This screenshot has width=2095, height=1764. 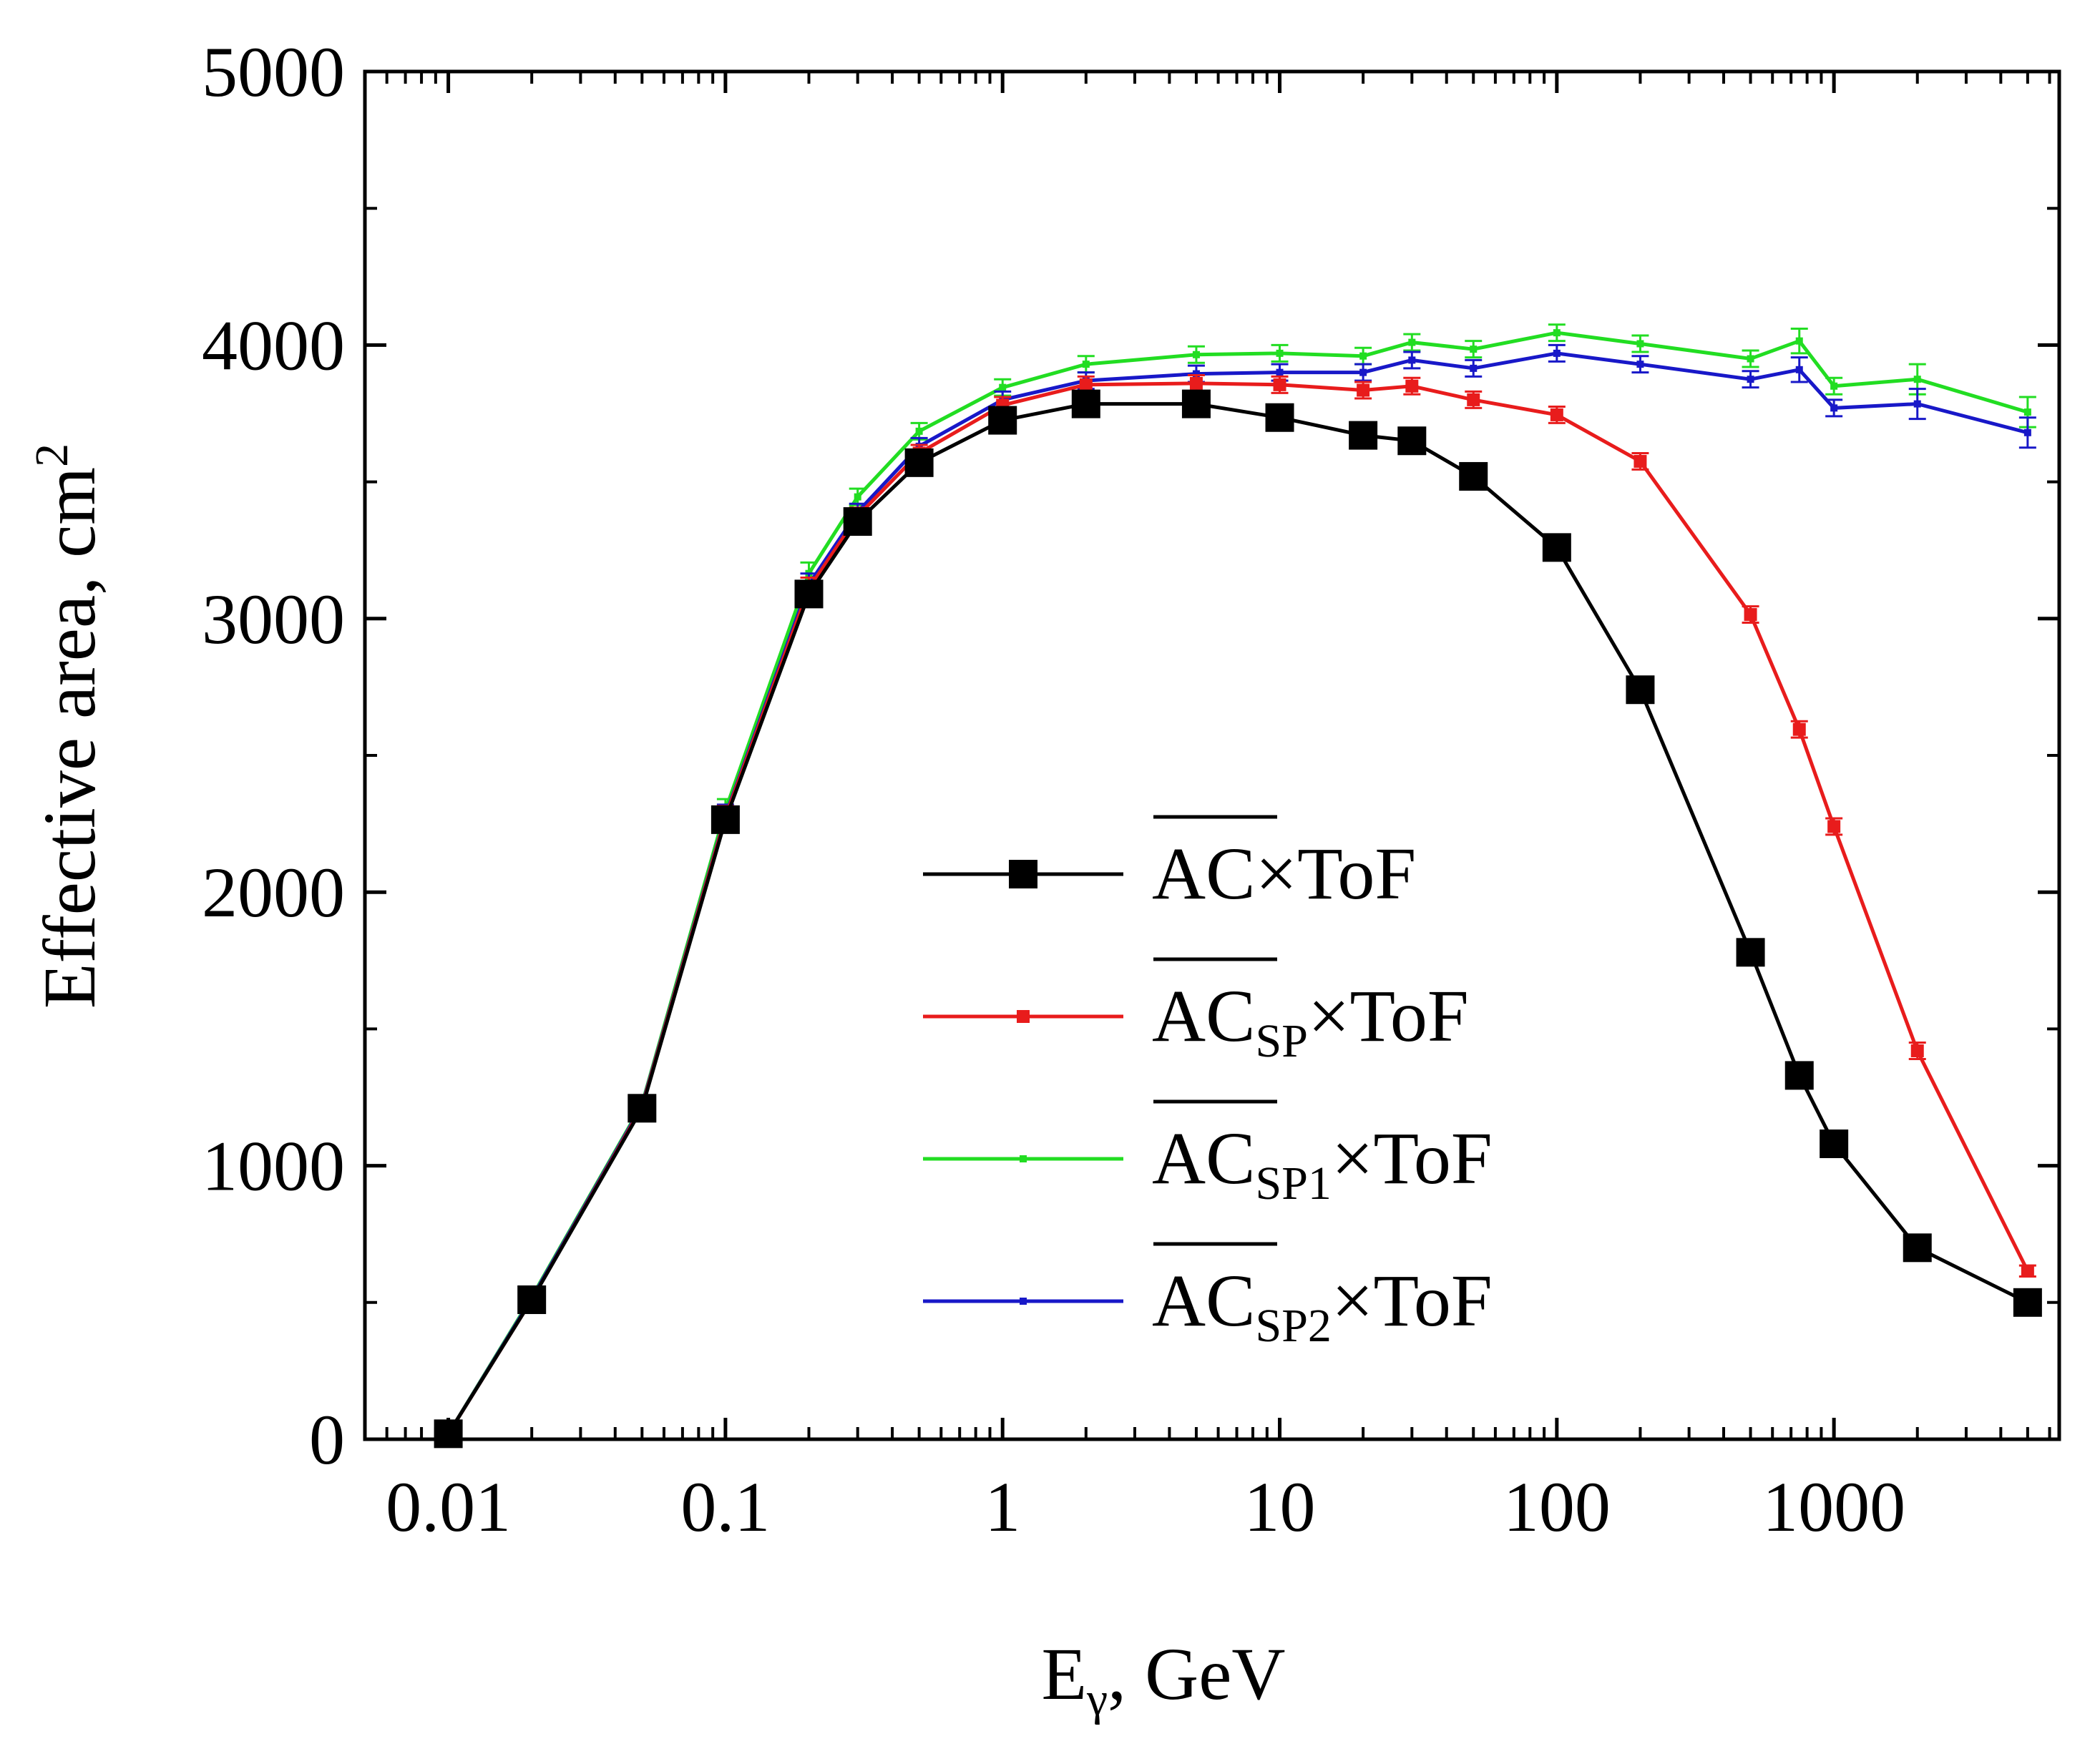 I want to click on legend-label: ACSP2×ToF, so click(x=1322, y=1306).